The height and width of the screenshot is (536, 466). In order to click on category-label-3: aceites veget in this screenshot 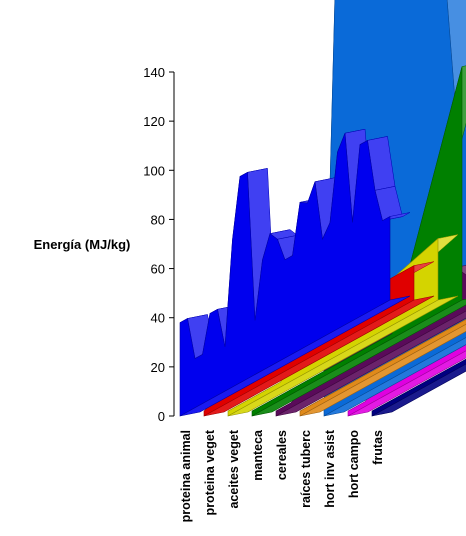, I will do `click(234, 468)`.